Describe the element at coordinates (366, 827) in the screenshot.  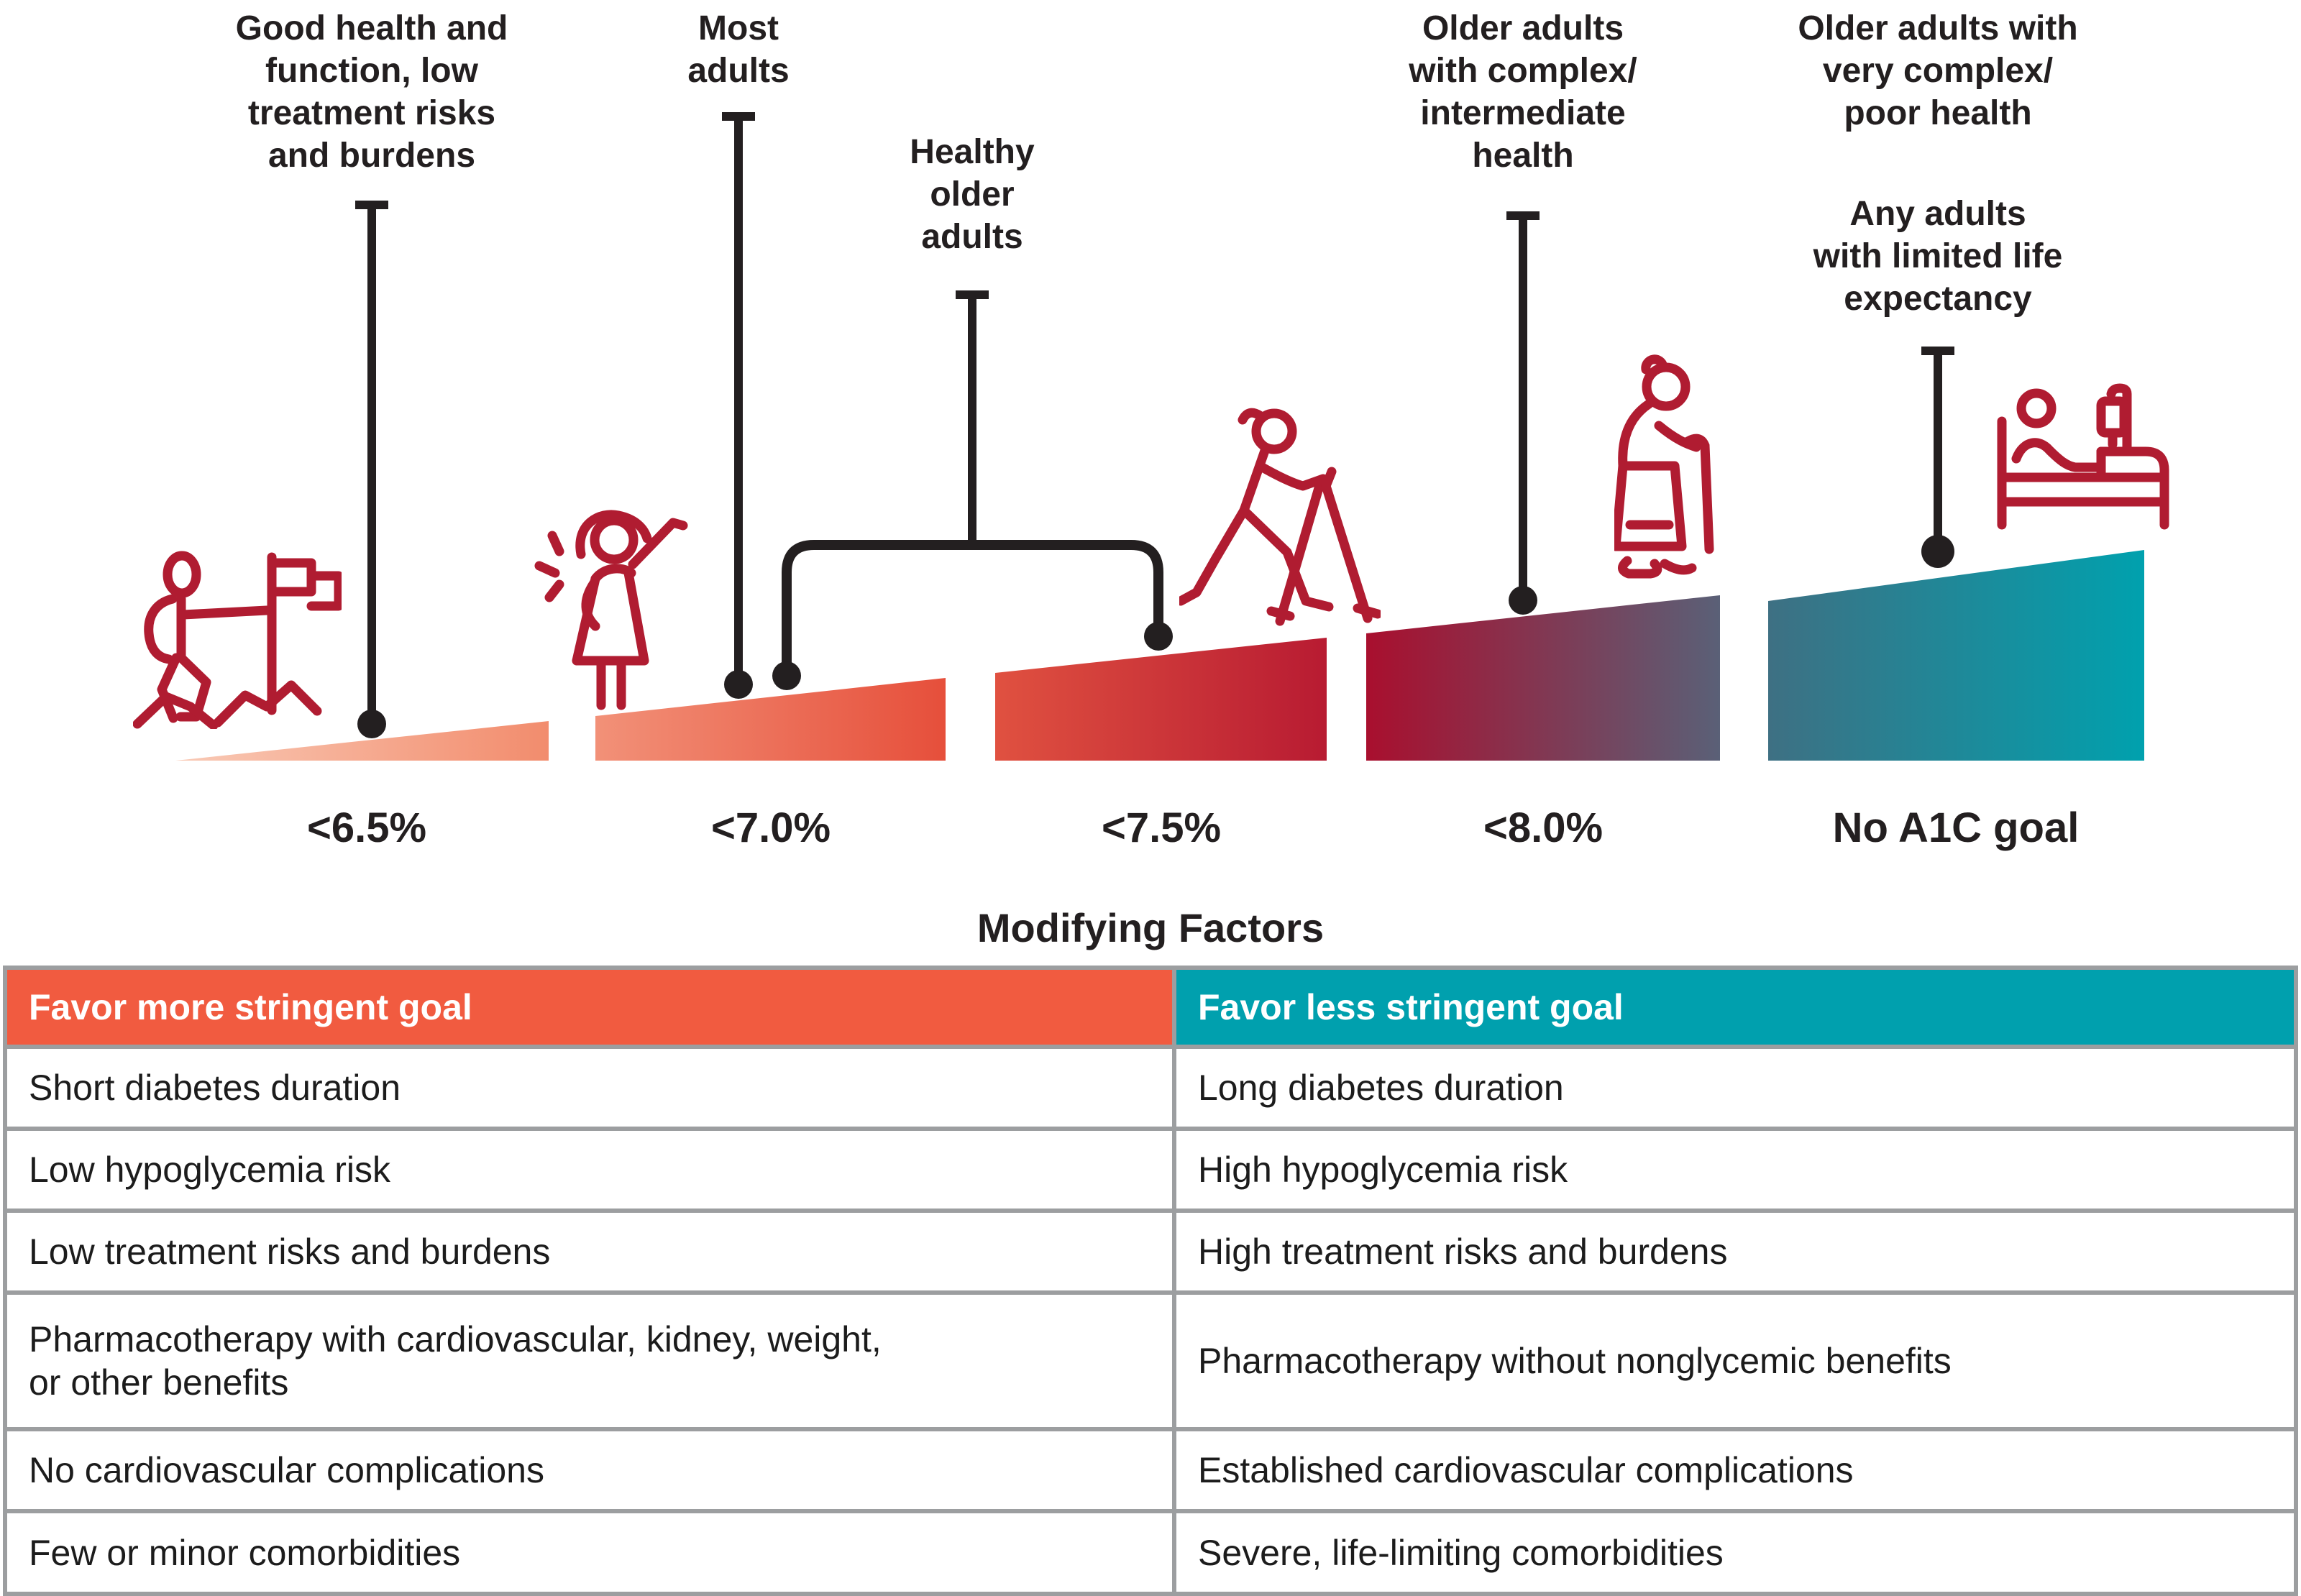
I see `goal-label-6-5: <6.5%` at that location.